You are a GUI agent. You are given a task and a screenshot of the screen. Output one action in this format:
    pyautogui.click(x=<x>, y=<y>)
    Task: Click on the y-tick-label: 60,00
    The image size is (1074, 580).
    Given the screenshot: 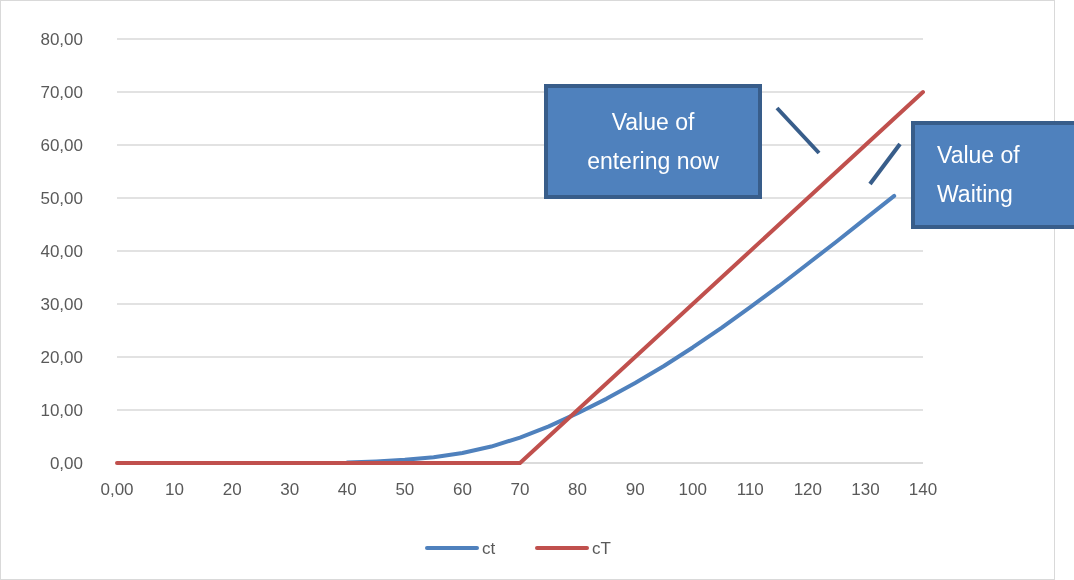 What is the action you would take?
    pyautogui.click(x=61, y=145)
    